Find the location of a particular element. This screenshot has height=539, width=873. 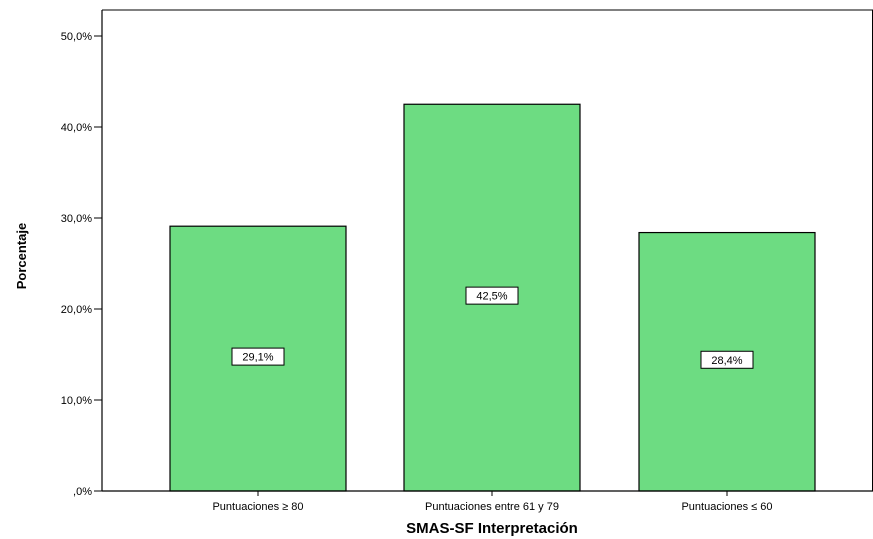

data-label: 29,1% is located at coordinates (257, 358).